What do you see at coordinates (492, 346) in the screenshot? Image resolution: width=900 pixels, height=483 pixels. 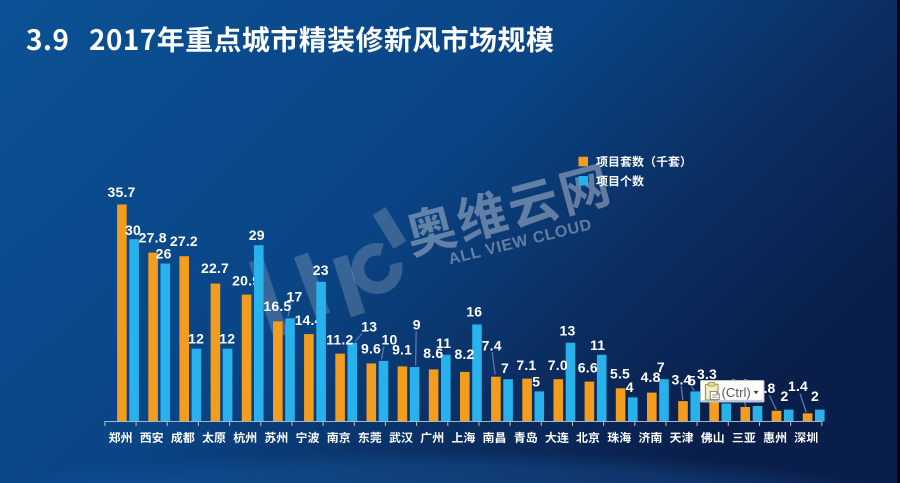 I see `svg-text: 7.4` at bounding box center [492, 346].